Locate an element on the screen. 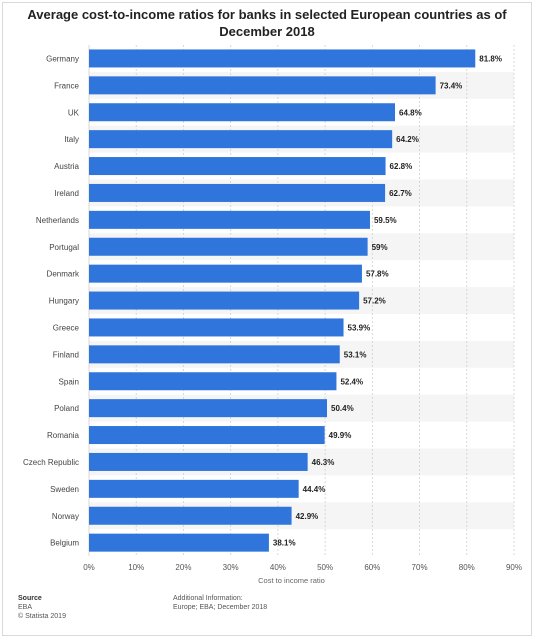  category-label: Netherlands is located at coordinates (57, 220).